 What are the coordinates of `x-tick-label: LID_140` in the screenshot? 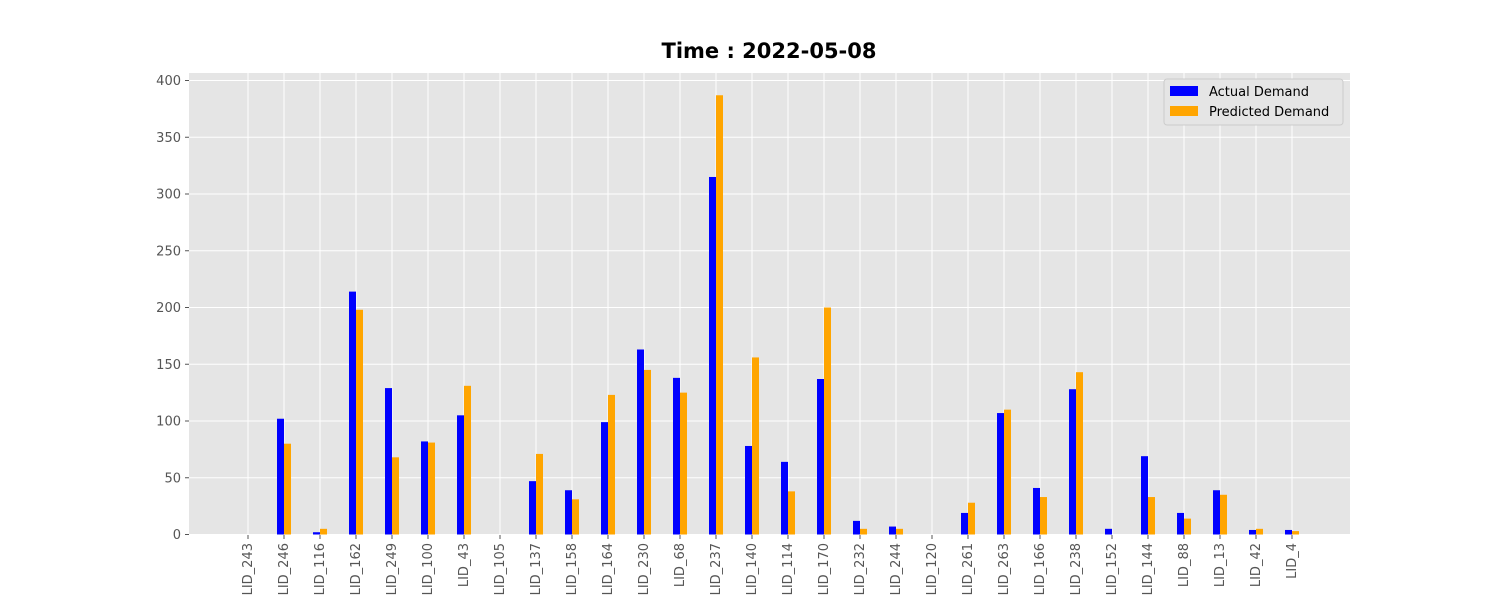 It's located at (752, 569).